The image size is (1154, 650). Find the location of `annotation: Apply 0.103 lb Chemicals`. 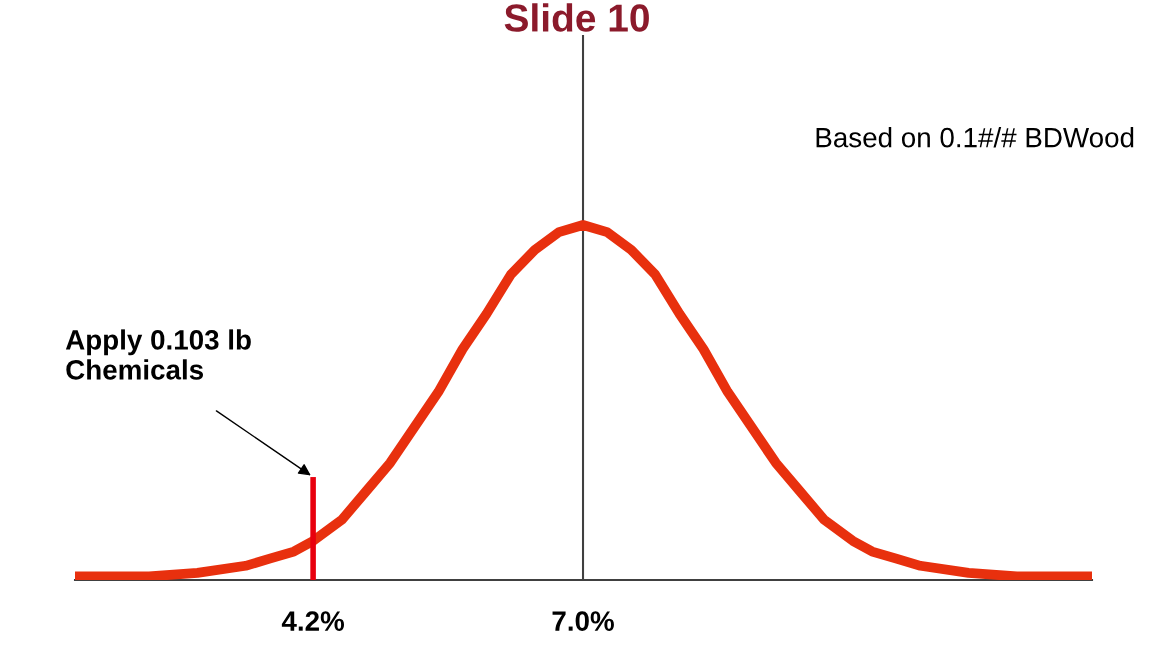

annotation: Apply 0.103 lb Chemicals is located at coordinates (158, 354).